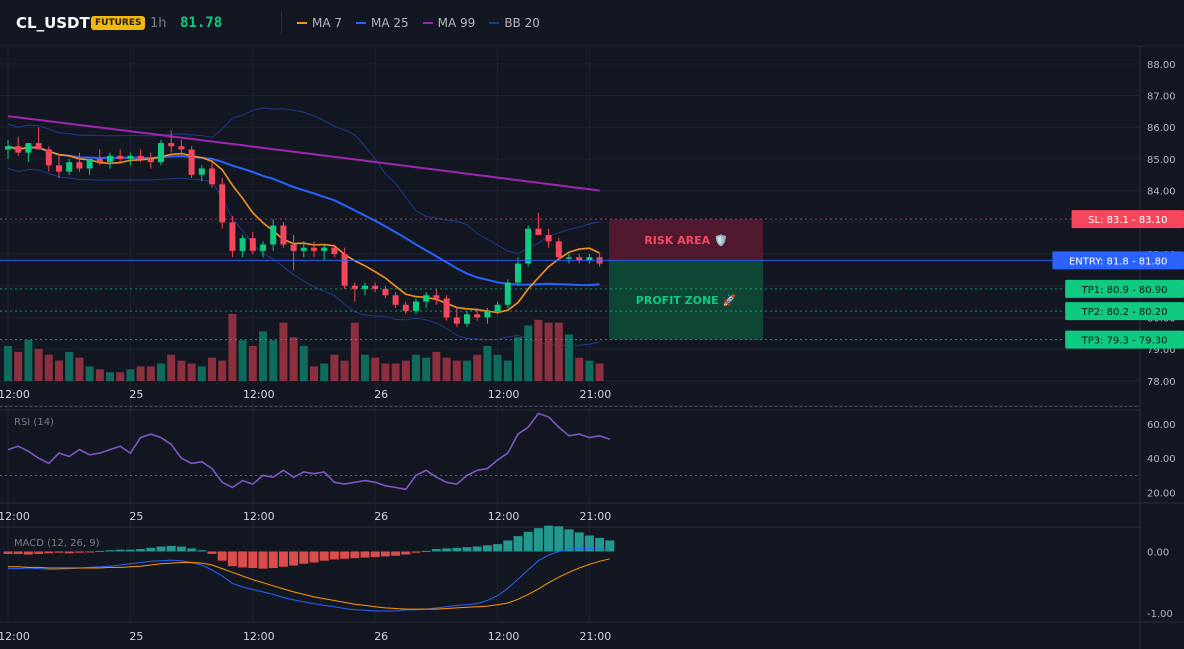 The image size is (1184, 649). Describe the element at coordinates (1161, 350) in the screenshot. I see `price-tick-label: 79.00` at that location.